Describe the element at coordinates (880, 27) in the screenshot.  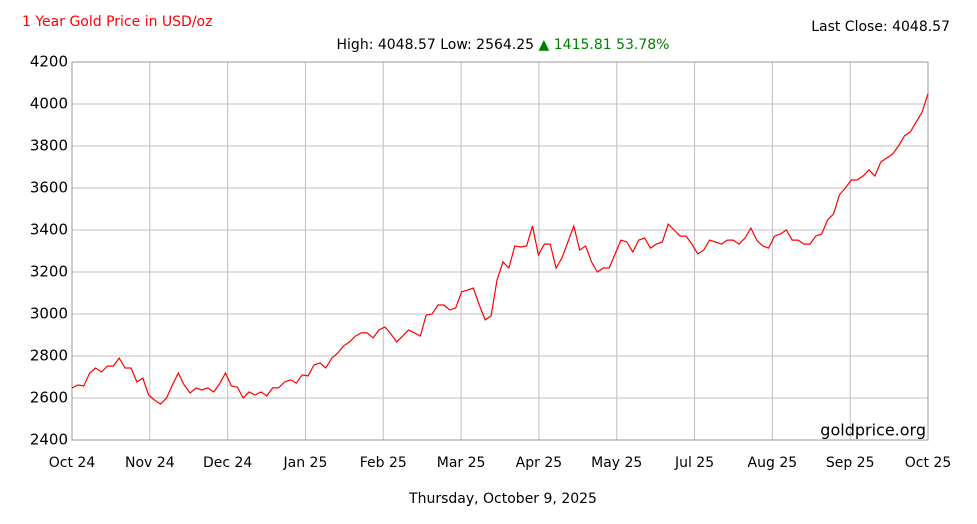
I see `last-close: Last Close: 4048.57` at that location.